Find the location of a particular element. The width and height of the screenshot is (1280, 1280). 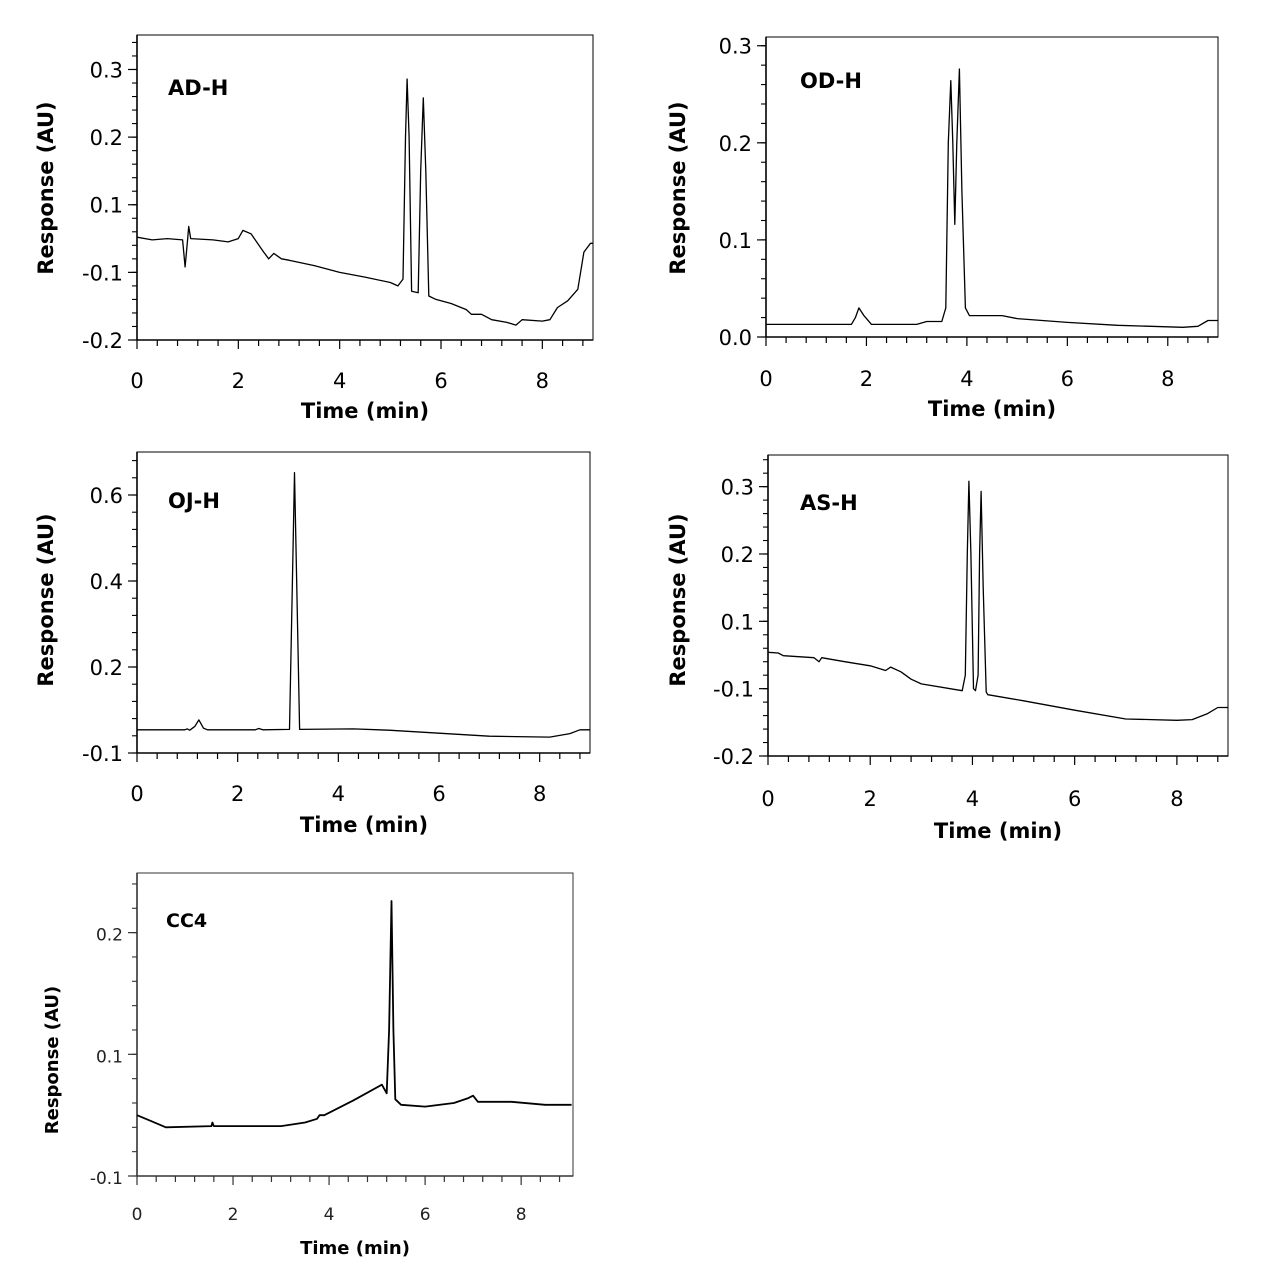

column-label: CC4 is located at coordinates (186, 921).